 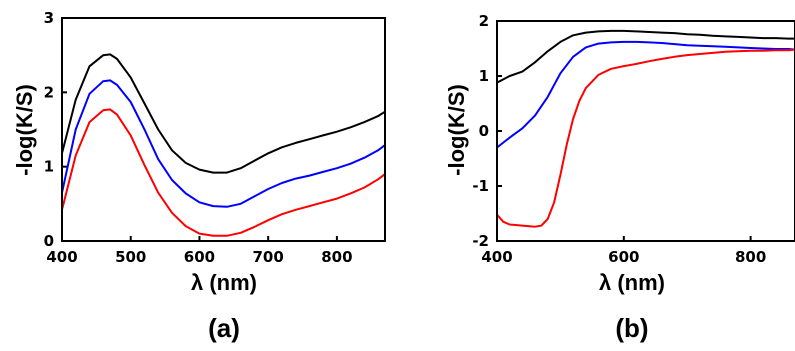 What do you see at coordinates (49, 18) in the screenshot?
I see `y-tick-label: 3` at bounding box center [49, 18].